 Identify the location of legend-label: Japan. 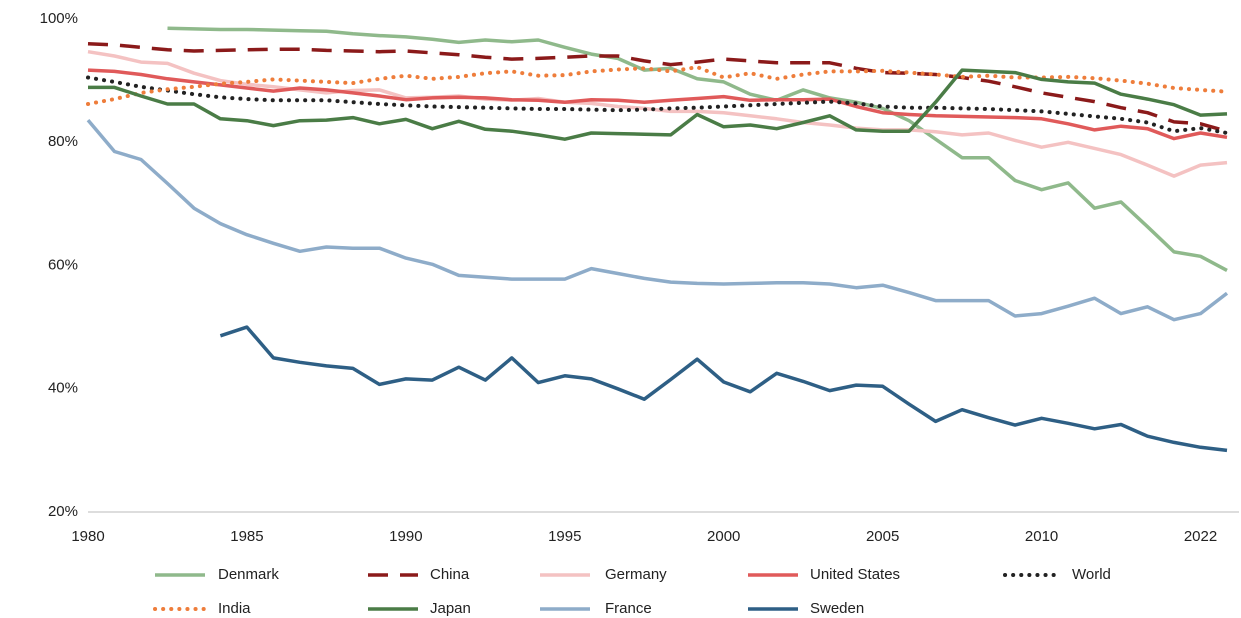
(450, 608).